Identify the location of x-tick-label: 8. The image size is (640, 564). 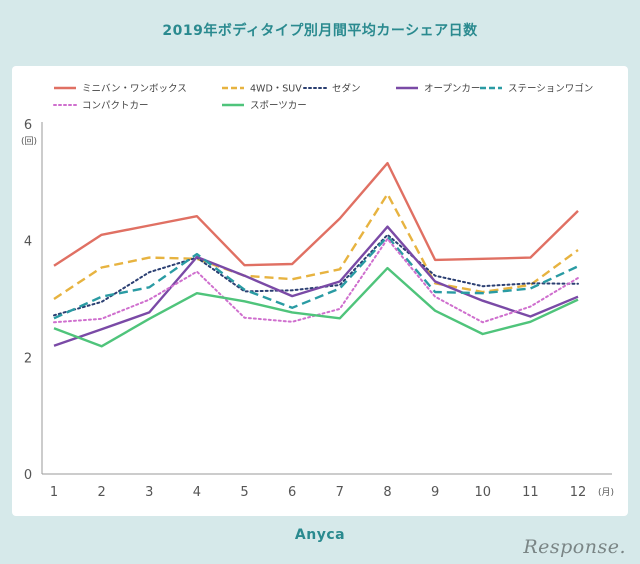
(387, 492).